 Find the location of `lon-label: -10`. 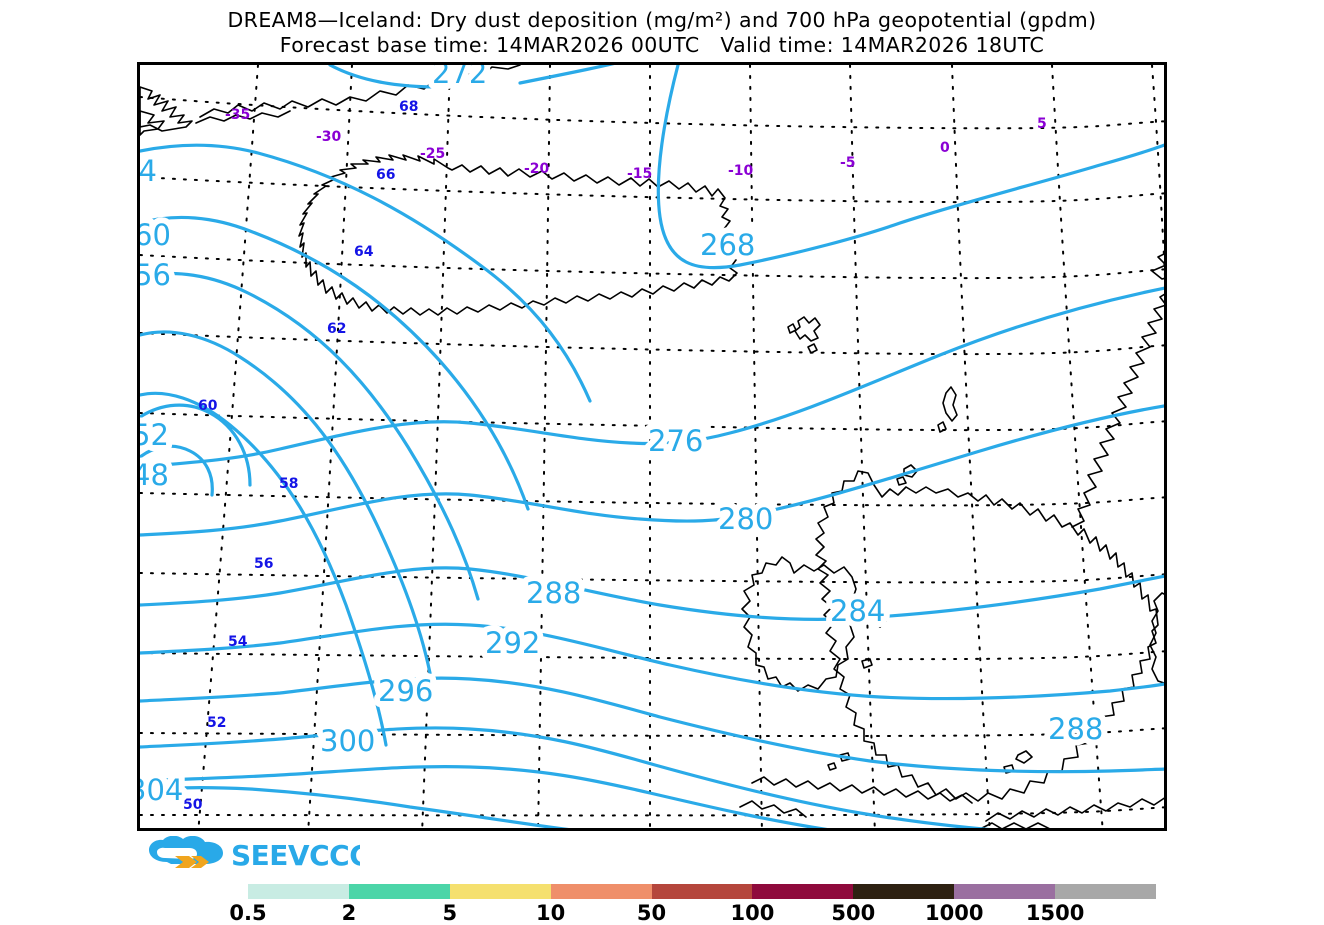

lon-label: -10 is located at coordinates (741, 171).